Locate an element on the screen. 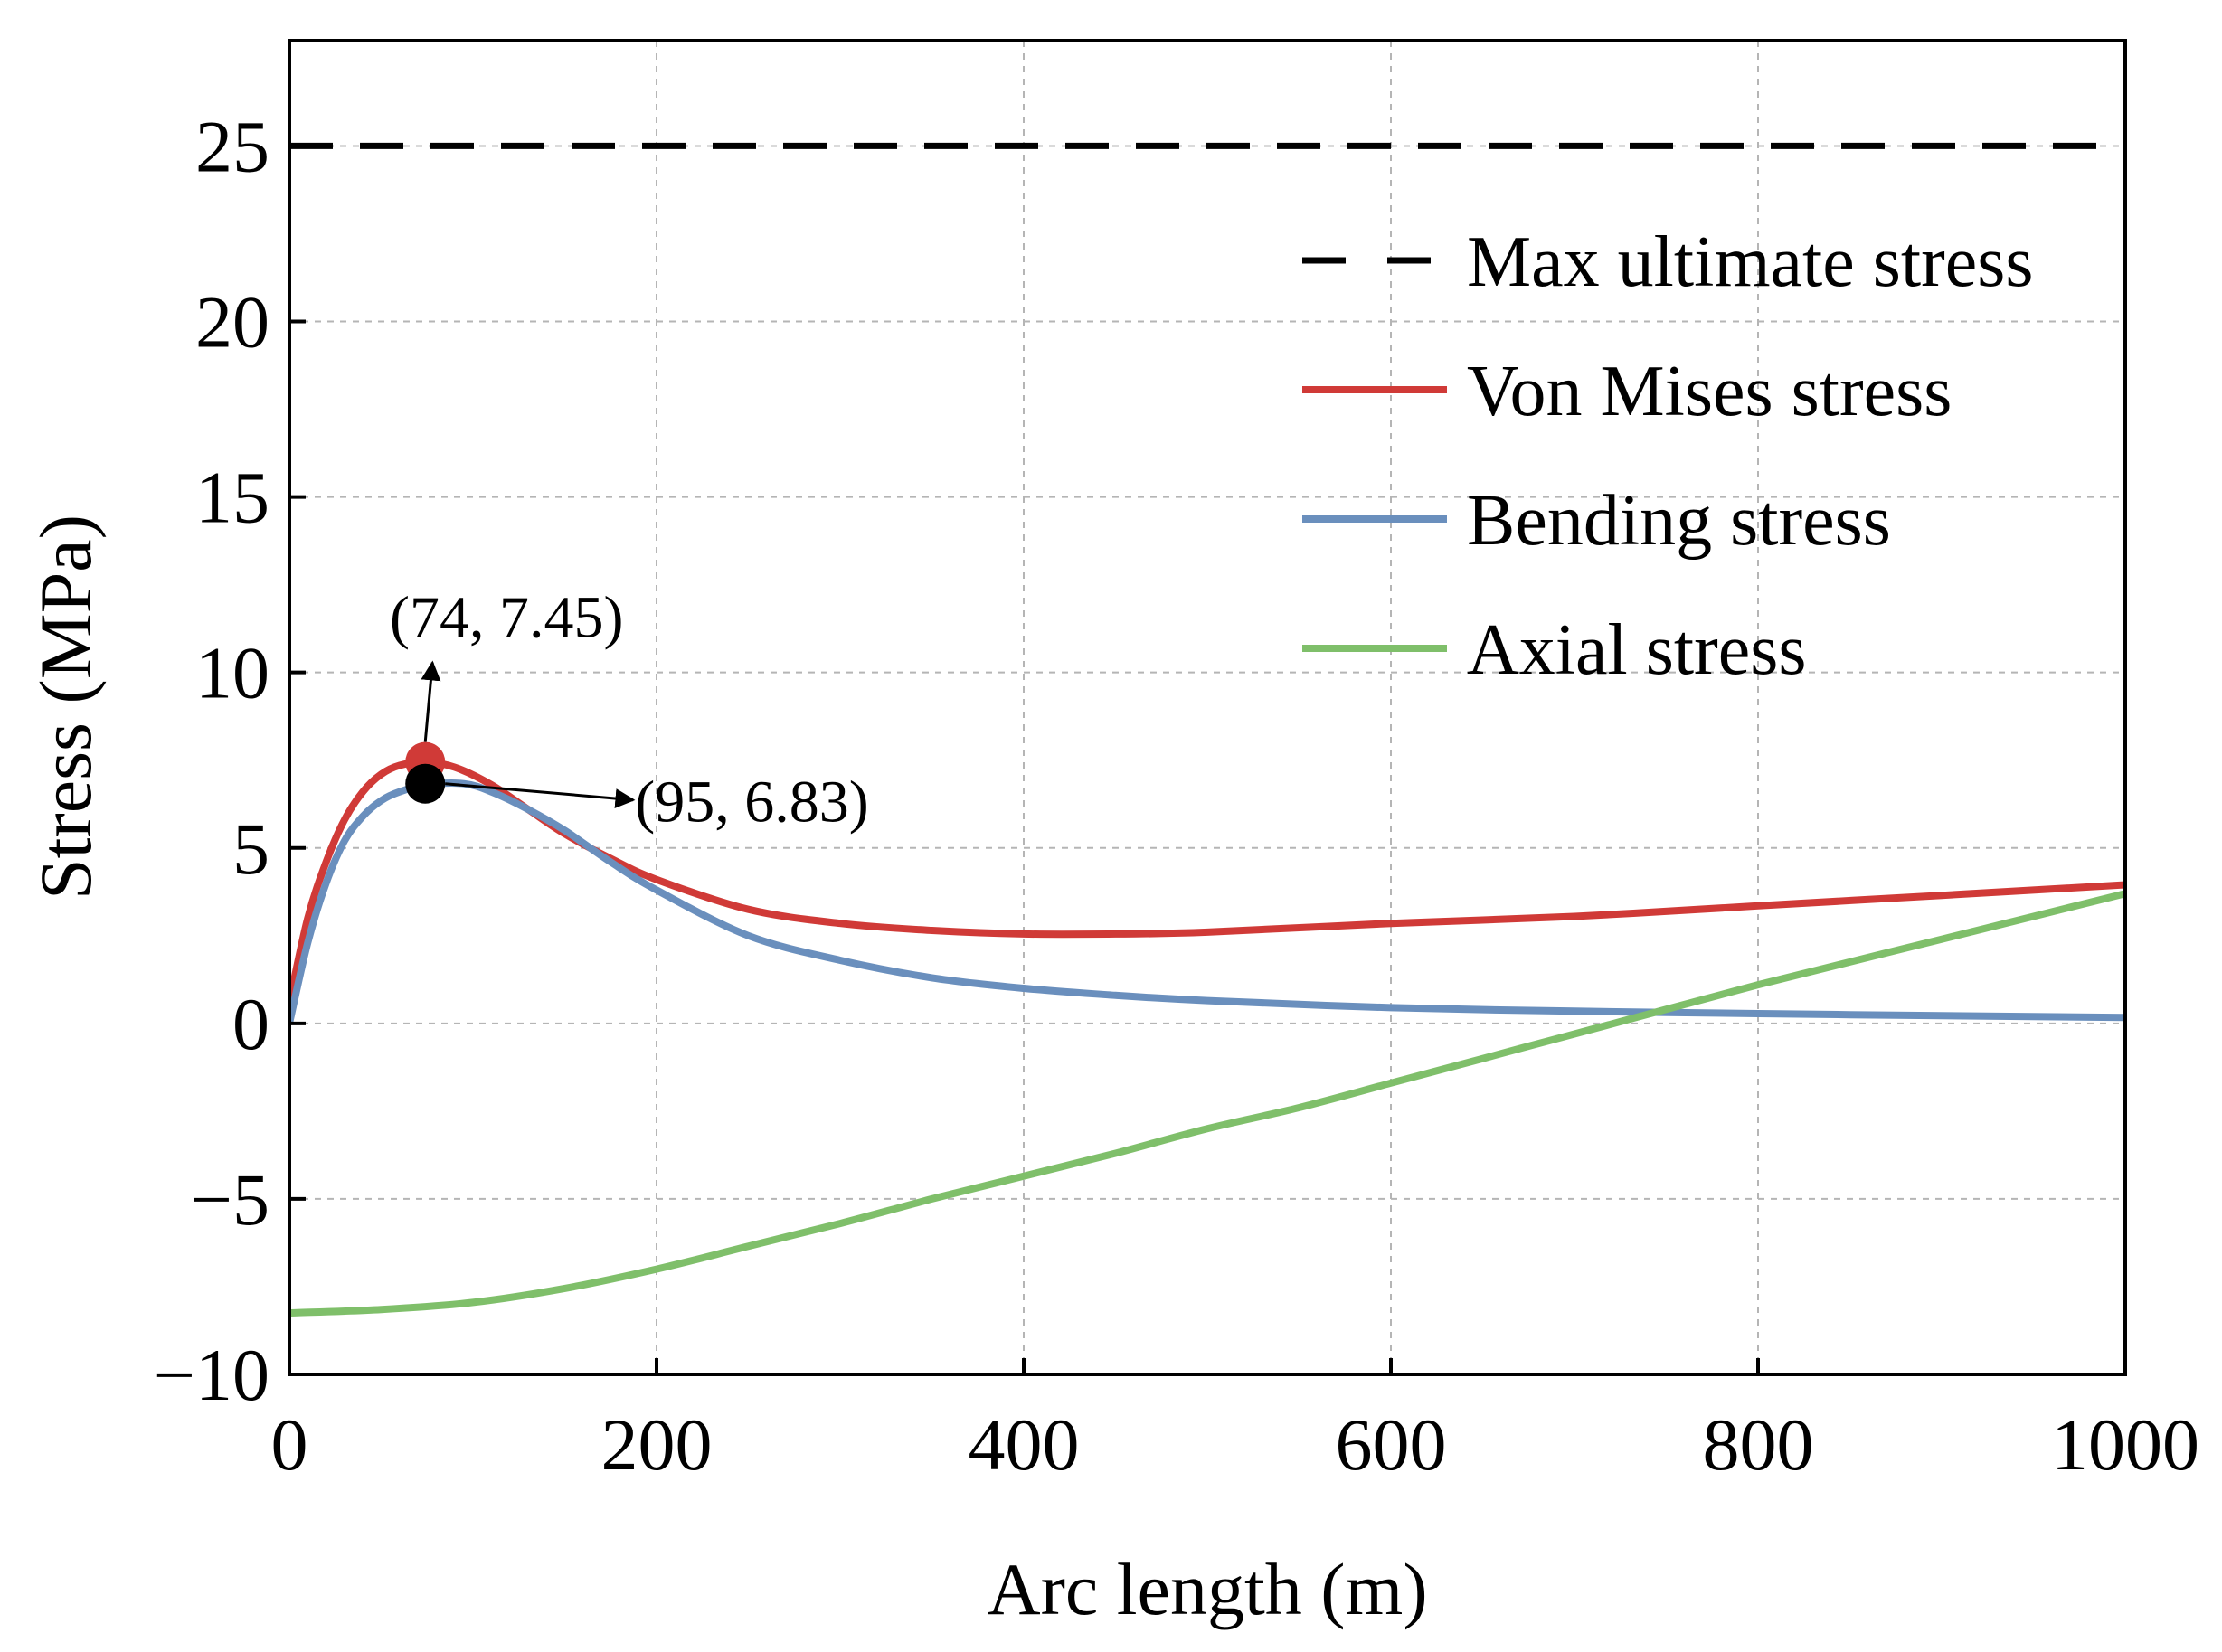 The width and height of the screenshot is (2222, 1652). x-tick-label: 0 is located at coordinates (289, 1444).